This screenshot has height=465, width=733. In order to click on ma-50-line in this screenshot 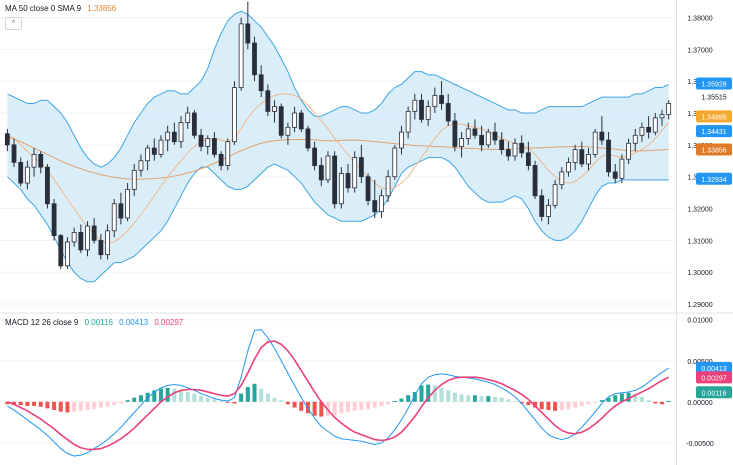, I will do `click(338, 158)`.